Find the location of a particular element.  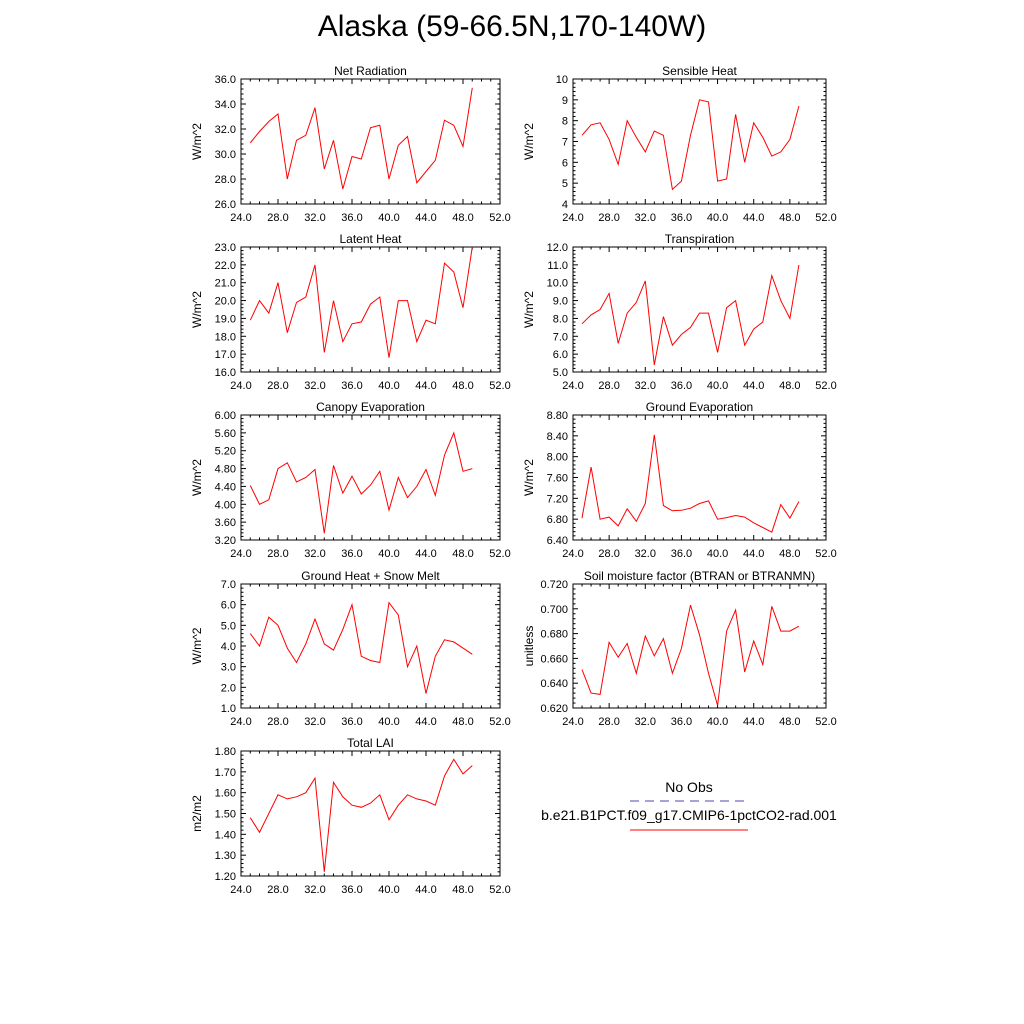

y-tick-label: 5.20 is located at coordinates (225, 452).